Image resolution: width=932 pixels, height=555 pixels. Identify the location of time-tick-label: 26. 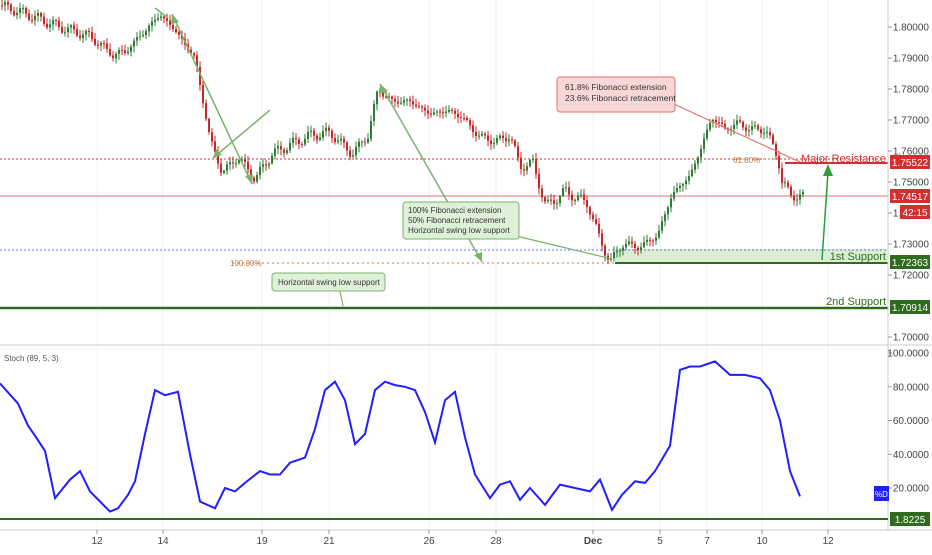
(429, 541).